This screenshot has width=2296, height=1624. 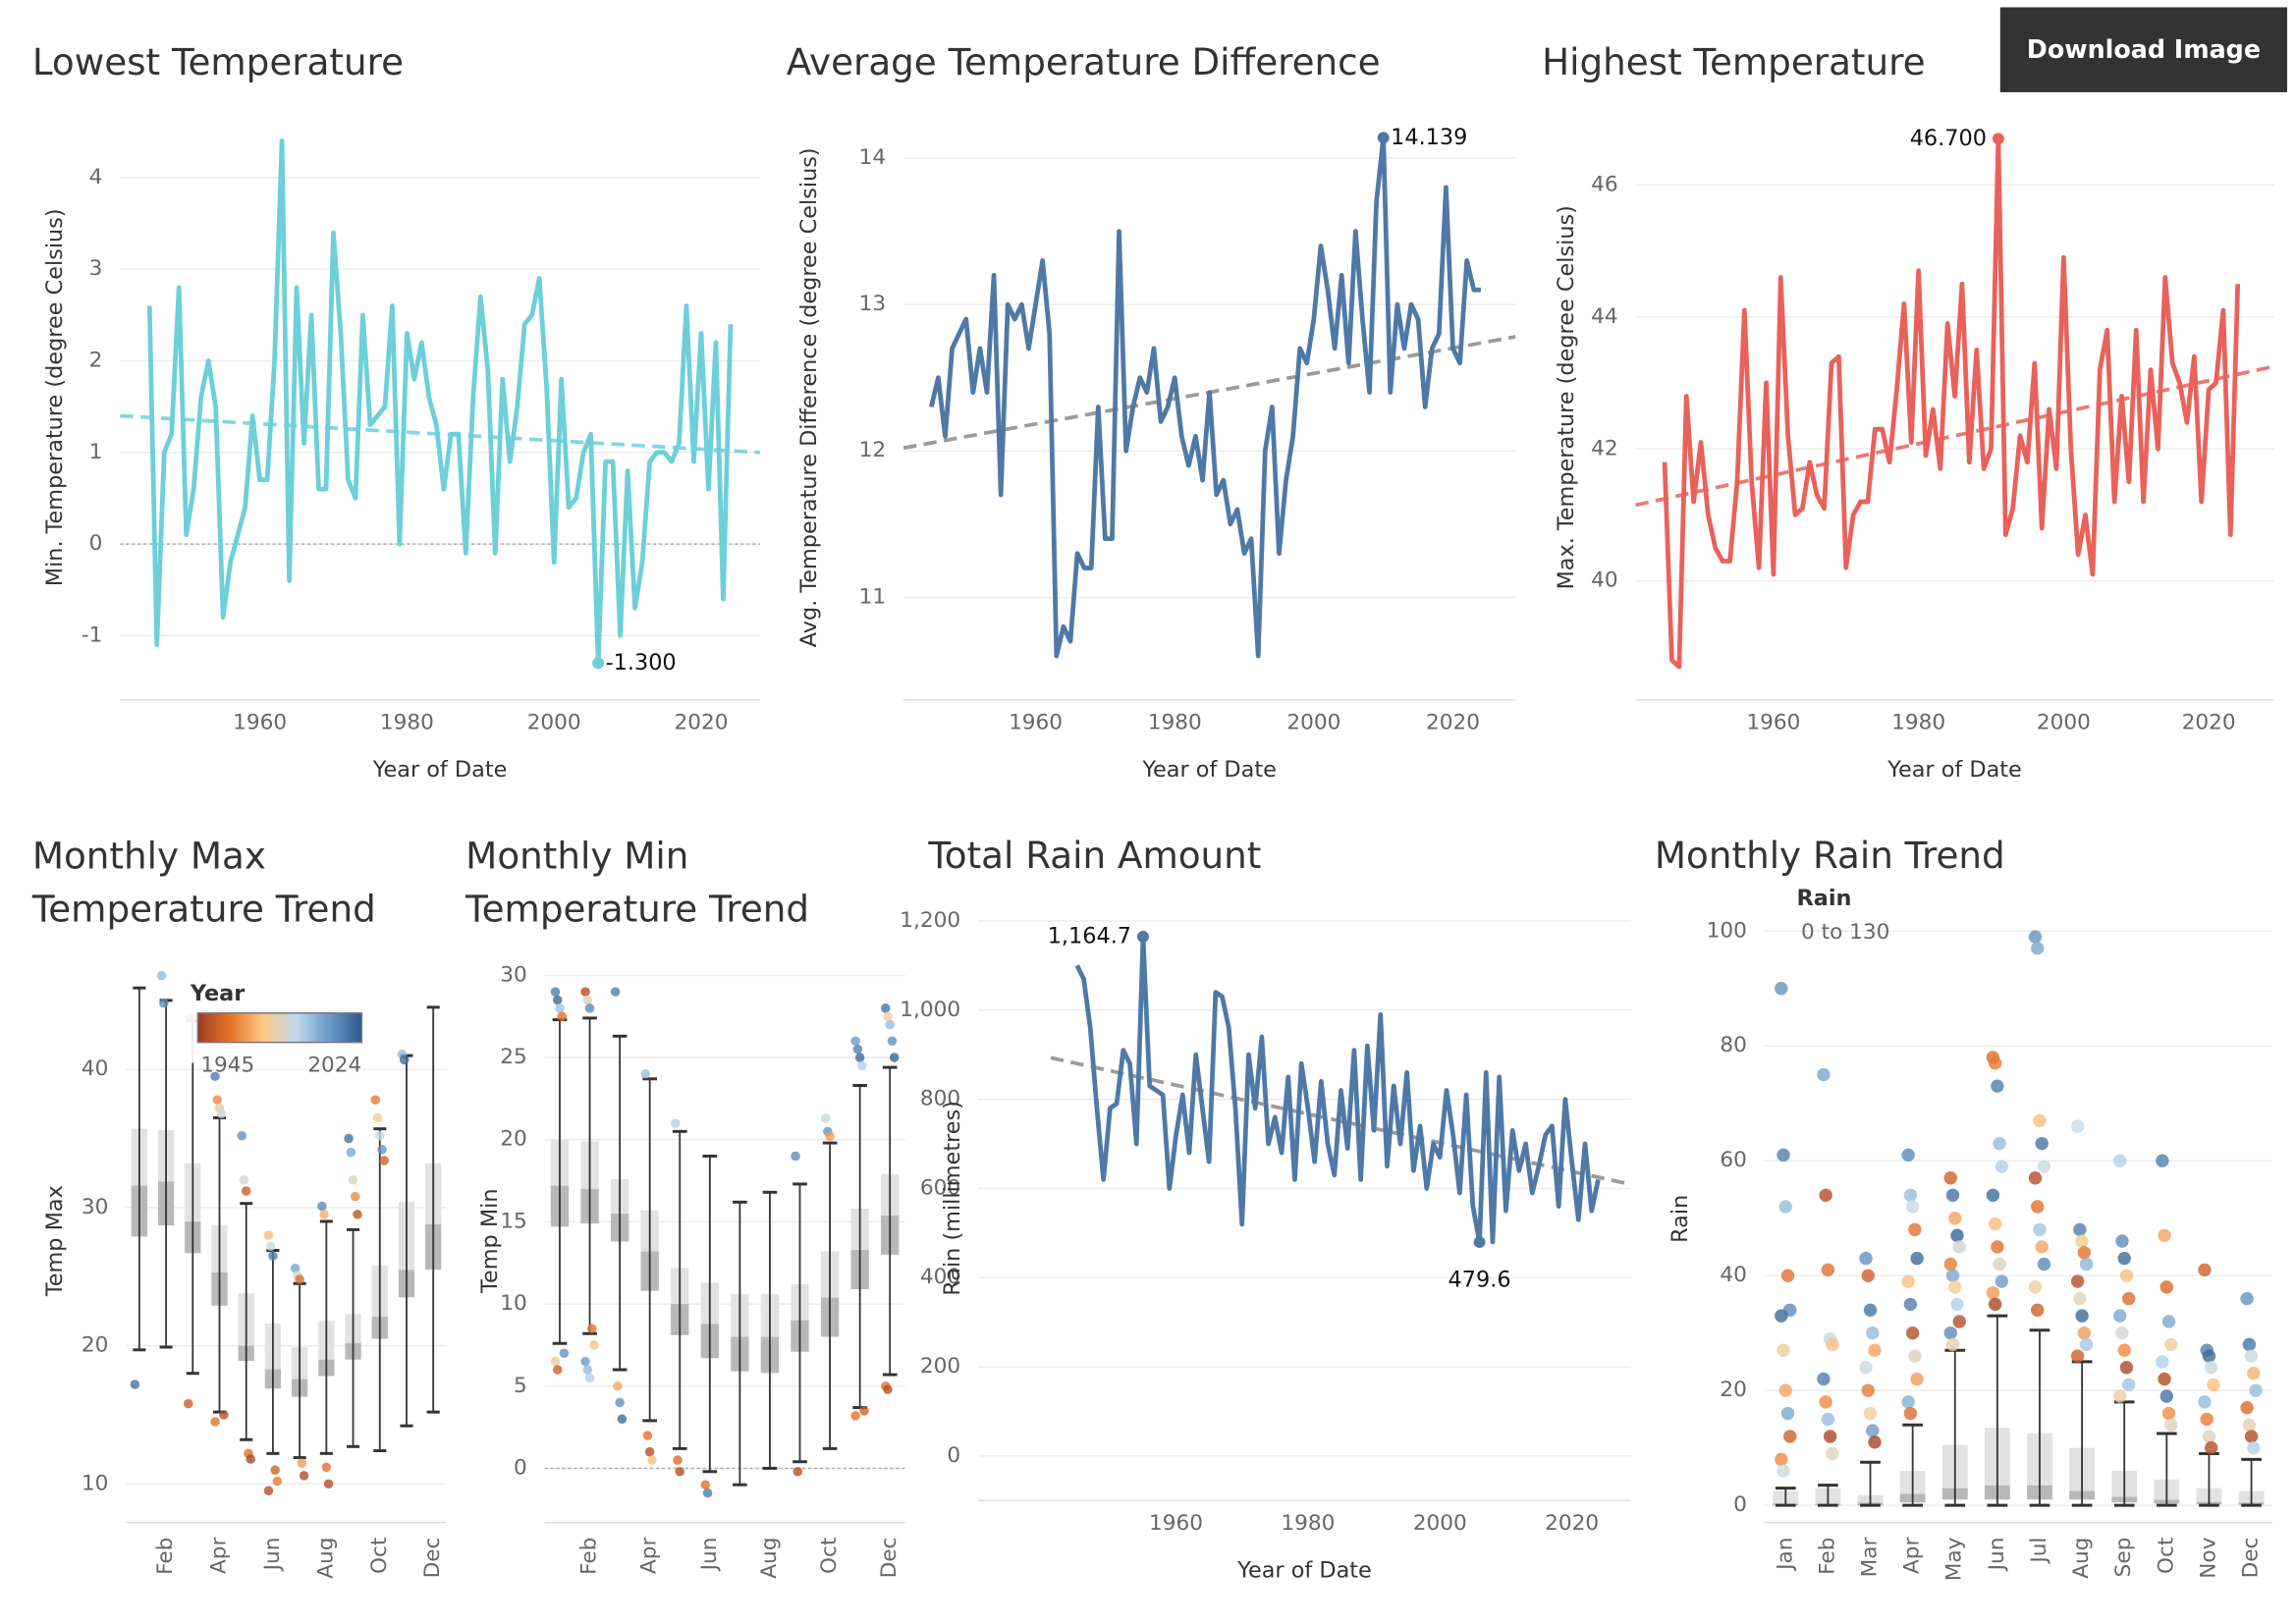 I want to click on y-tick-label: 200, so click(x=940, y=1366).